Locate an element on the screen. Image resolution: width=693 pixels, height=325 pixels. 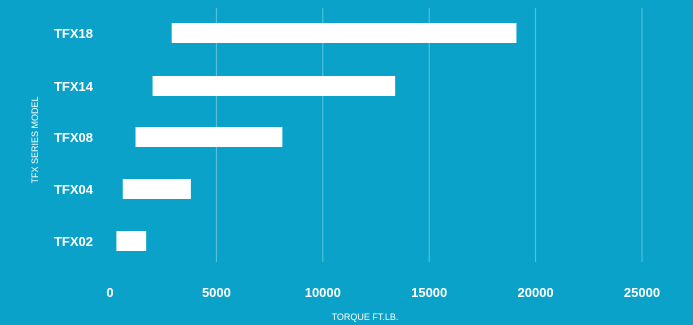
category-label-tfx02: TFX02 is located at coordinates (73, 241).